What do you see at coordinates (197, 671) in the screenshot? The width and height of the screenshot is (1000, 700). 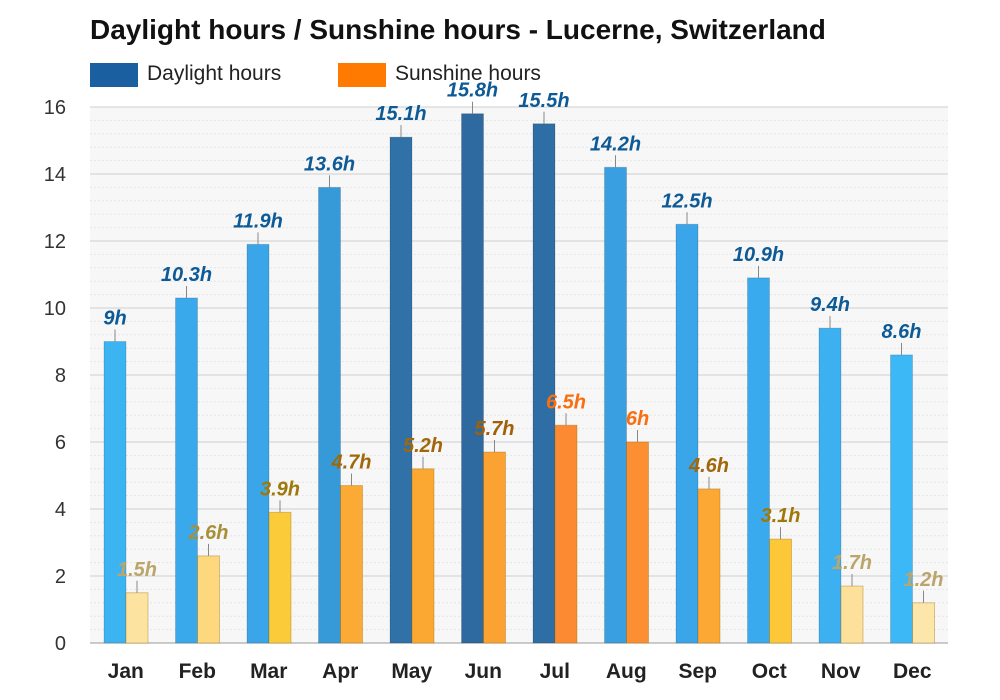 I see `x-category-label: Feb` at bounding box center [197, 671].